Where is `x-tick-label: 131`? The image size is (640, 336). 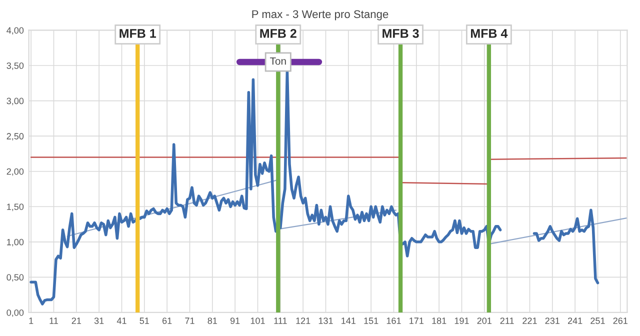
x-tick-label: 131 is located at coordinates (325, 321).